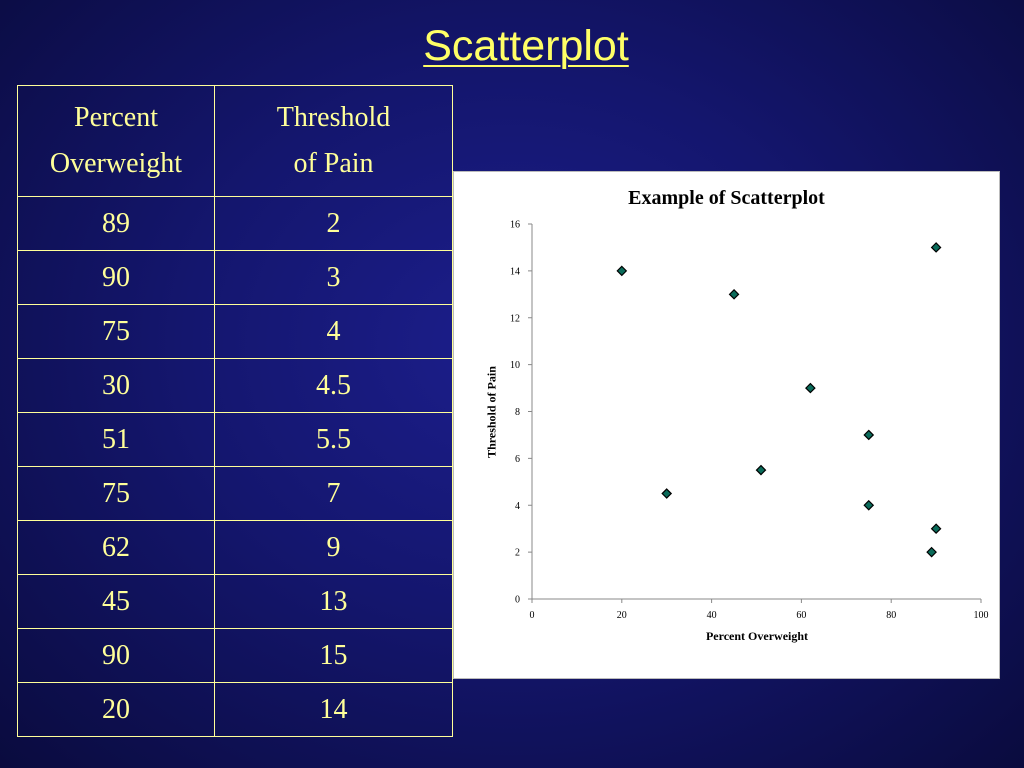  What do you see at coordinates (515, 271) in the screenshot?
I see `y-tick-label: 14` at bounding box center [515, 271].